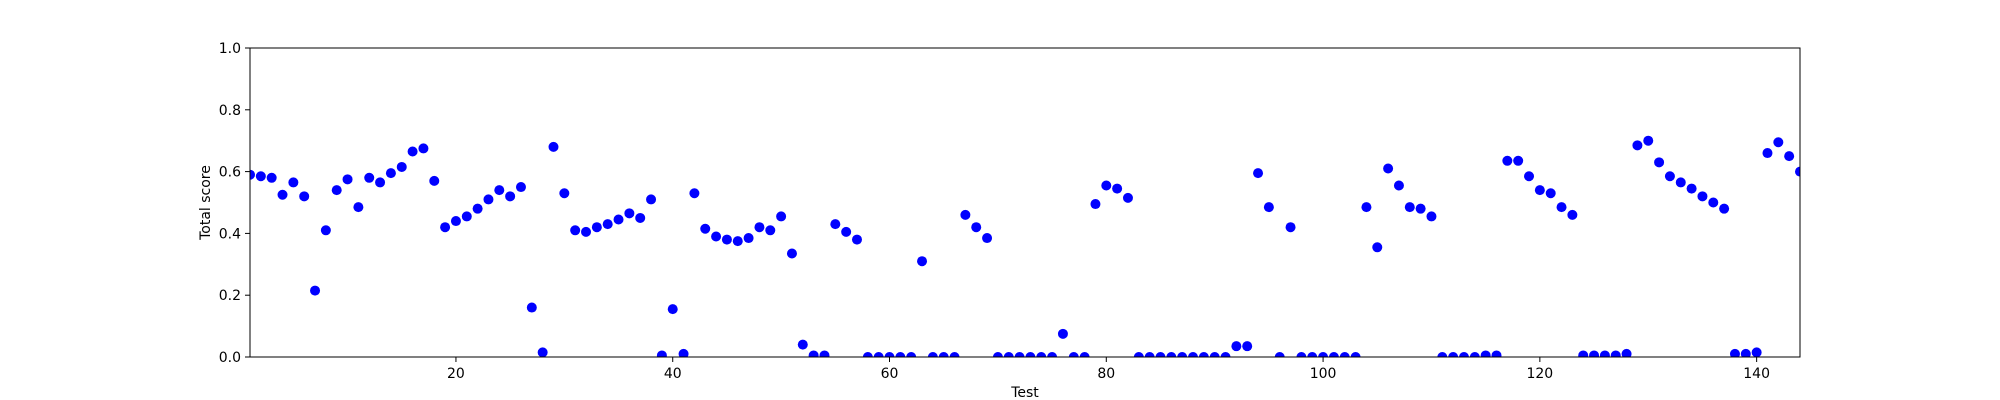 This screenshot has height=400, width=2000. What do you see at coordinates (234, 203) in the screenshot?
I see `y-axis-ticks: 0.0 0.2 0.4 0.6 0.8 1.0` at bounding box center [234, 203].